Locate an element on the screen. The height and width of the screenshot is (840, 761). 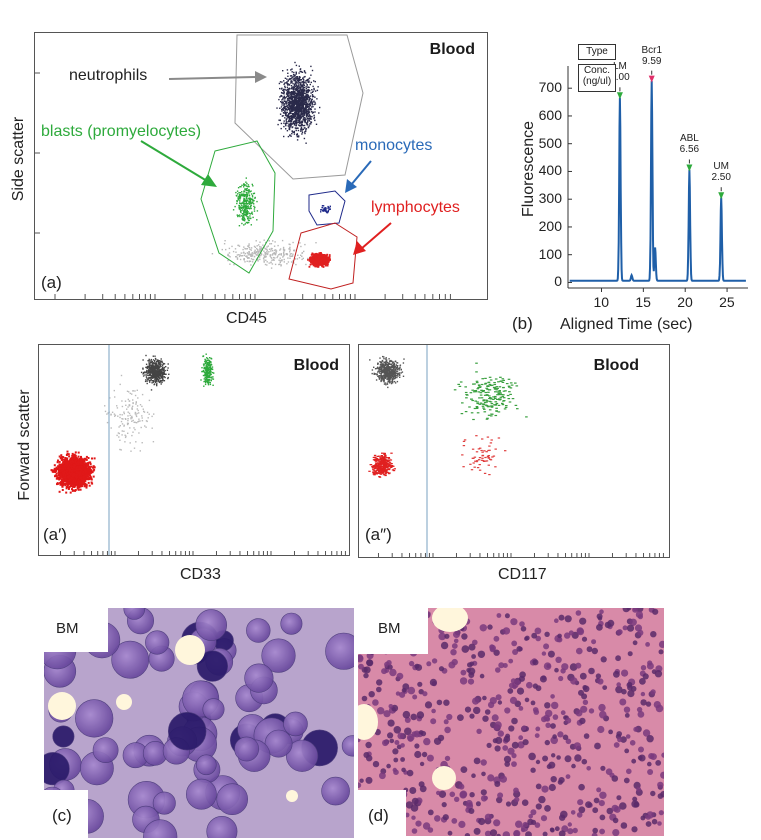
peak-label: UM 2.50 is located at coordinates (721, 172).